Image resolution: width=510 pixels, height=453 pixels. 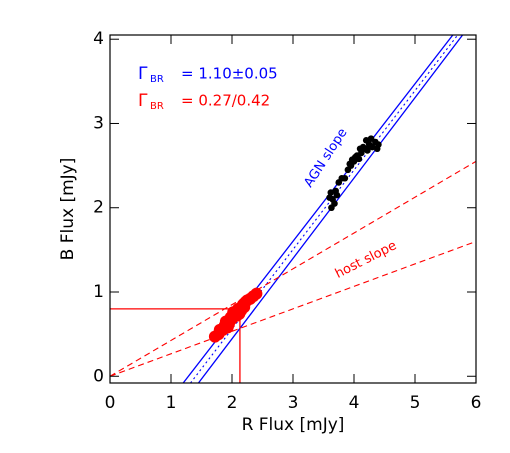 I want to click on x-tick-label: 3, so click(x=293, y=403).